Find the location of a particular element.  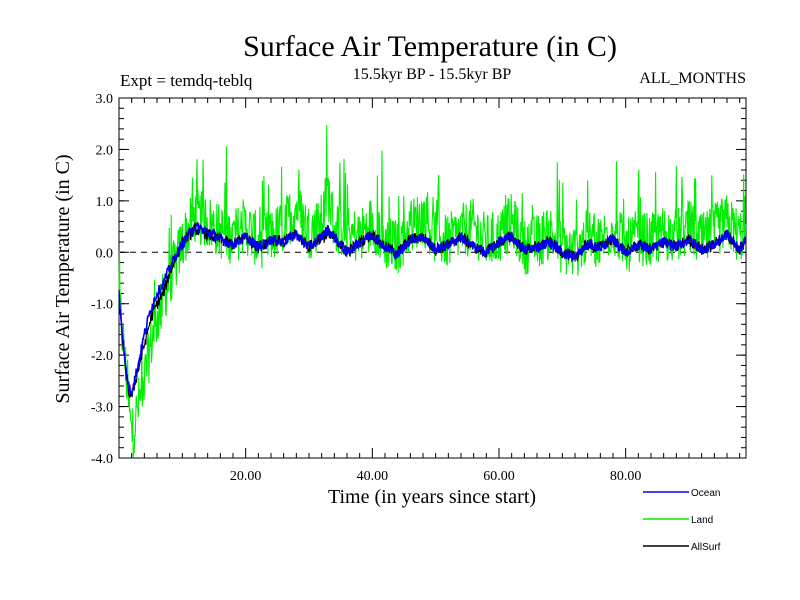

legend-label-ocean: Ocean is located at coordinates (705, 493).